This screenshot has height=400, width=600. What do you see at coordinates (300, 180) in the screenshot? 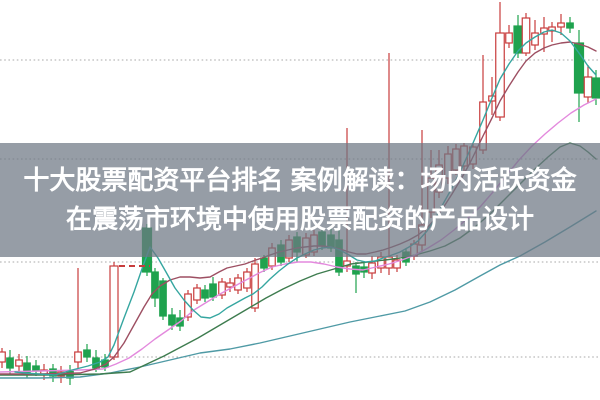
I see `headline-line-1: 十大股票配资平台排名 案例解读：场内活跃资金` at bounding box center [300, 180].